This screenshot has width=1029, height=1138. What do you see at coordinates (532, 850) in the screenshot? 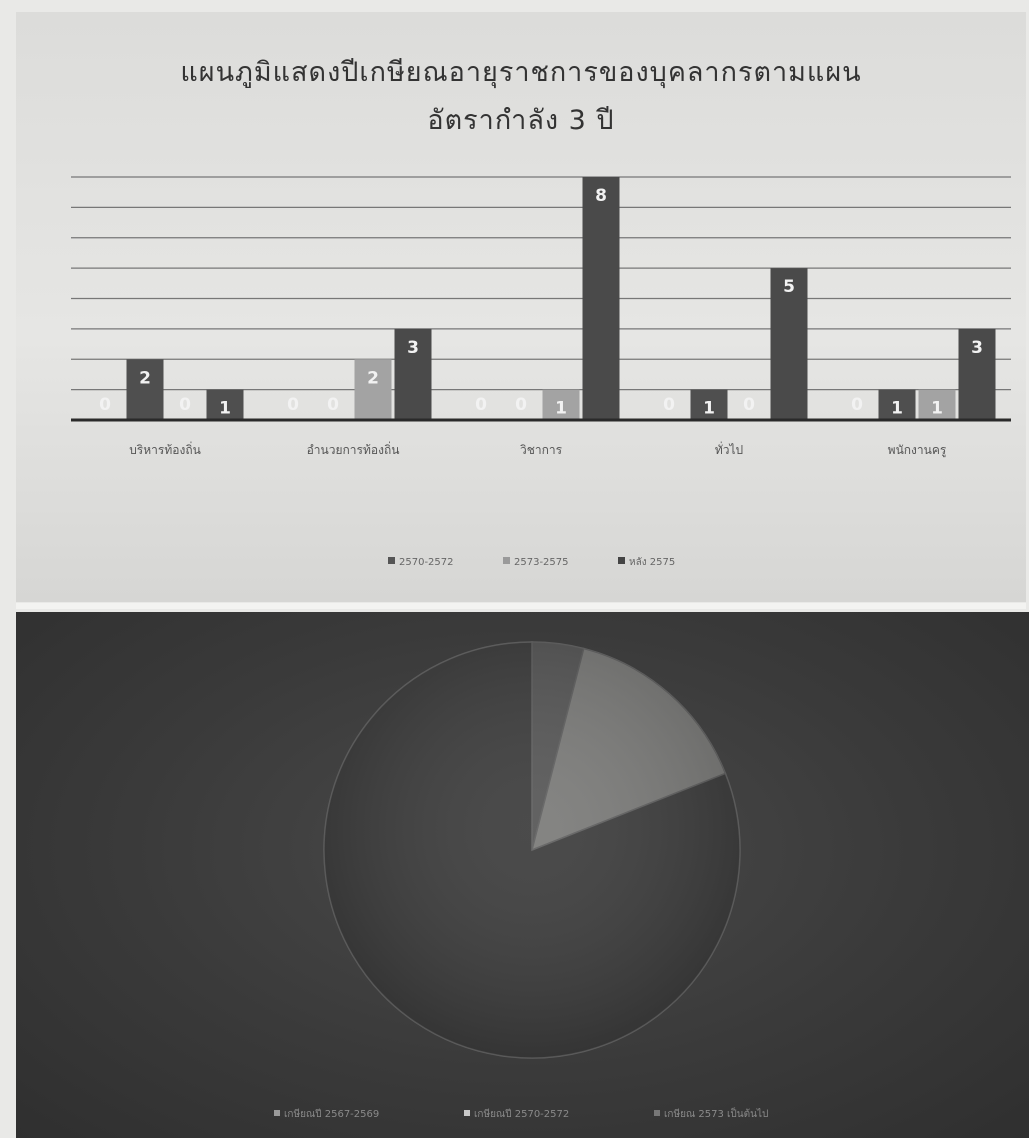
I see `pie-shading` at bounding box center [532, 850].